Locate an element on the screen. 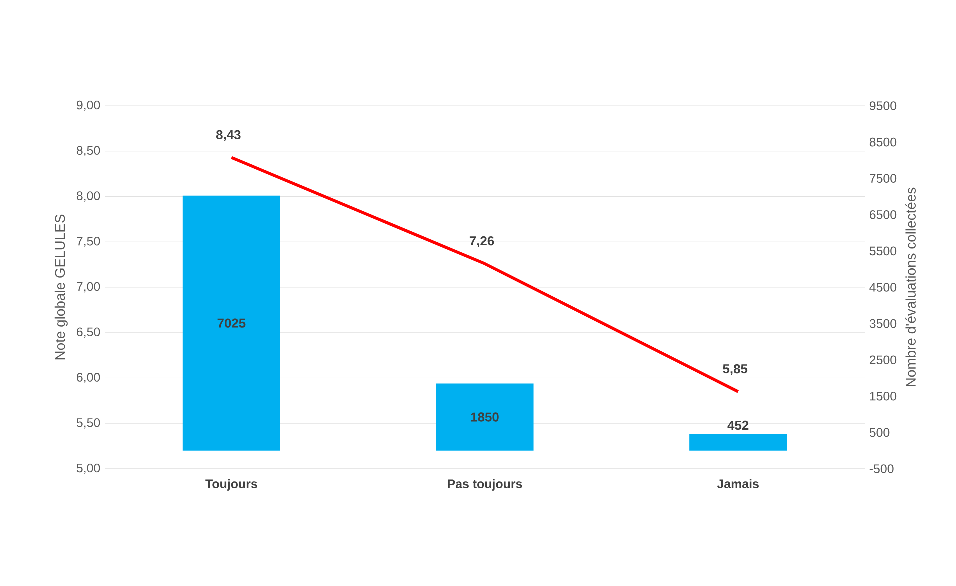 This screenshot has width=956, height=586. data-label: 8,43 is located at coordinates (228, 136).